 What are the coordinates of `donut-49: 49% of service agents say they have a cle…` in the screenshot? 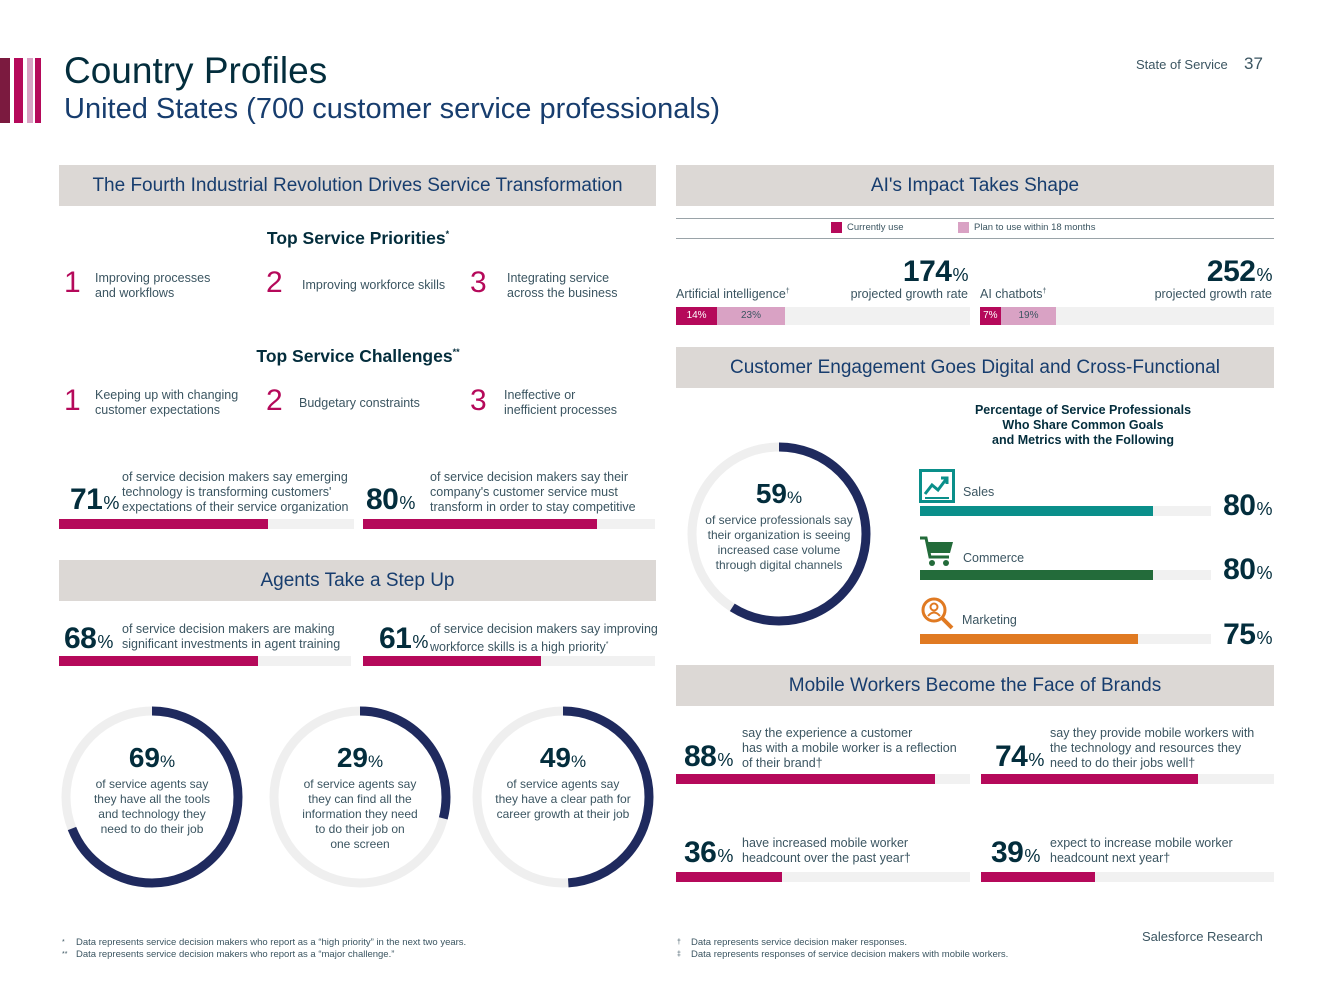 It's located at (563, 797).